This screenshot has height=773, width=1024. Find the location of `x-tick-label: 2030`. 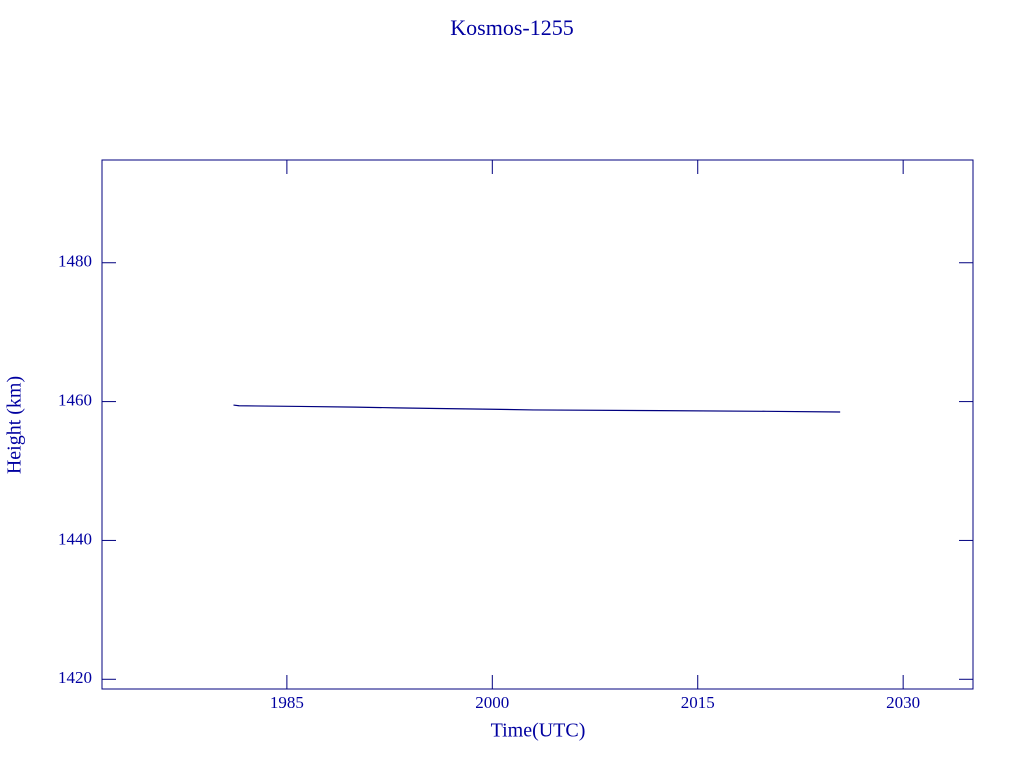

x-tick-label: 2030 is located at coordinates (903, 702).